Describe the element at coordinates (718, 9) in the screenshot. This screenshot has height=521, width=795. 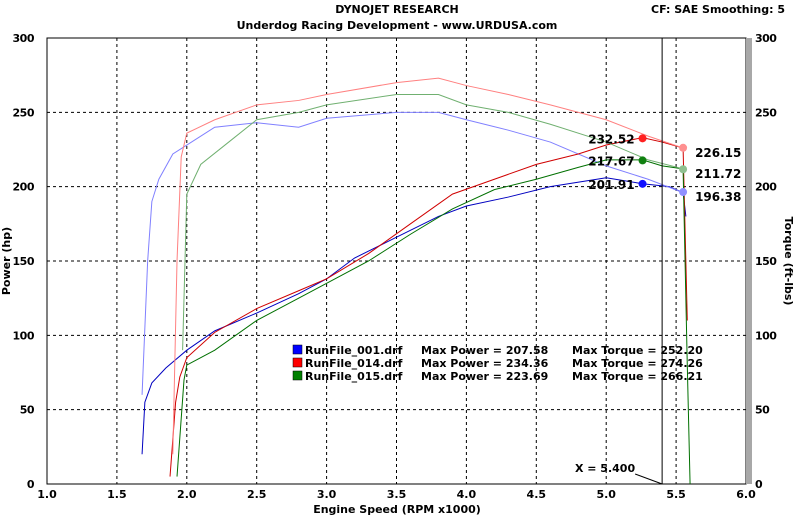
I see `settings-label: CF: SAE Smoothing: 5` at that location.